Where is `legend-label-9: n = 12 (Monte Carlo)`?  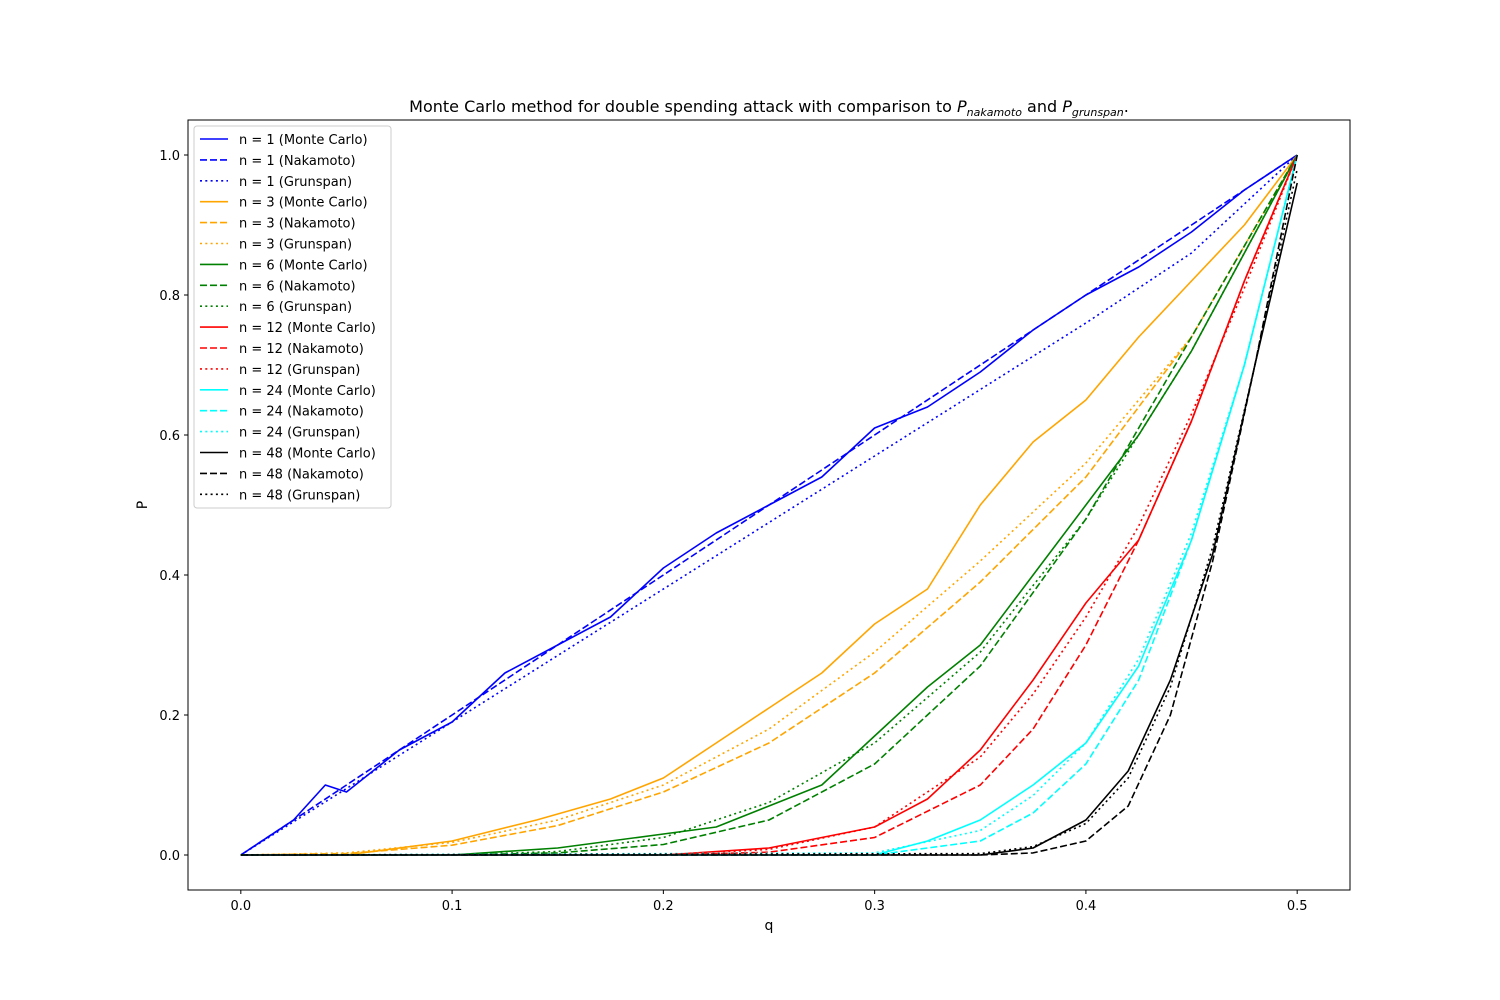
legend-label-9: n = 12 (Monte Carlo) is located at coordinates (307, 328).